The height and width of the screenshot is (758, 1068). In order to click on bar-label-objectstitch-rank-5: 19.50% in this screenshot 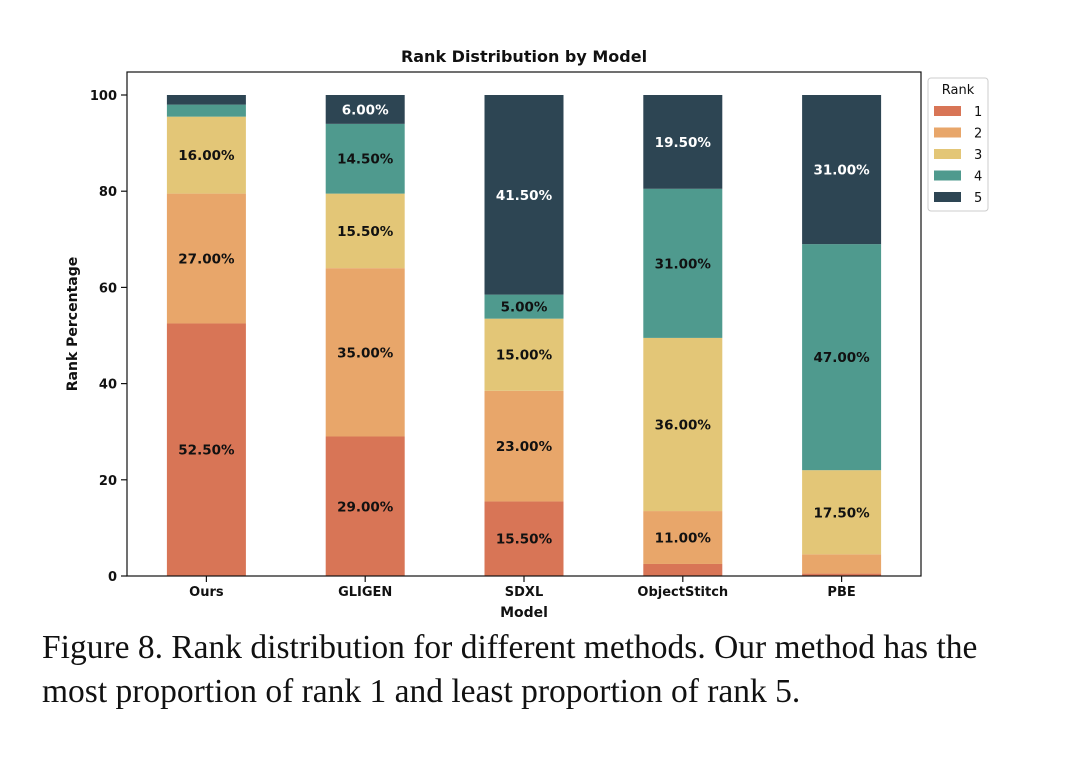, I will do `click(683, 143)`.